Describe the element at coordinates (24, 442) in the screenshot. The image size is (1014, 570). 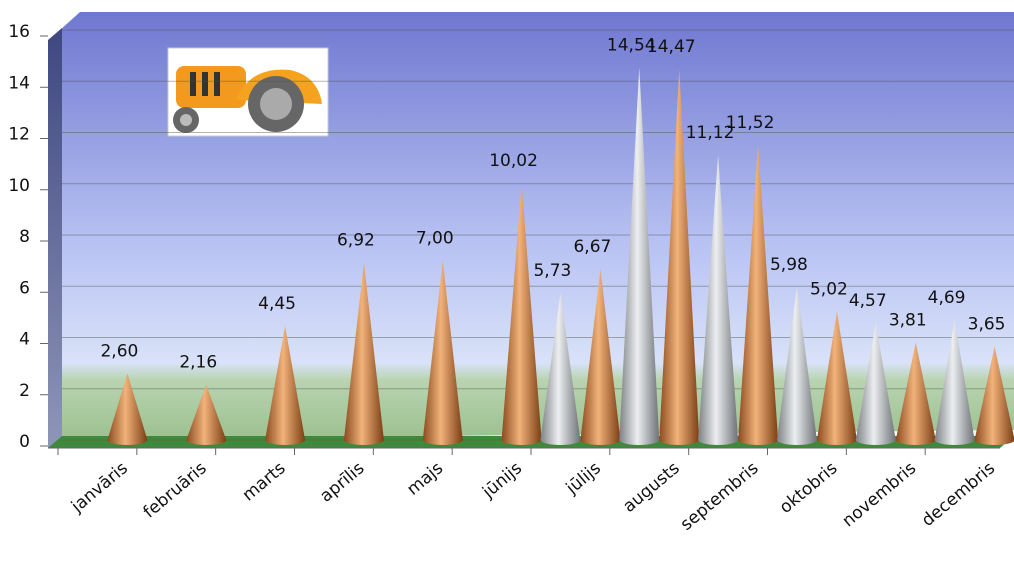
I see `y-tick-label: 0` at that location.